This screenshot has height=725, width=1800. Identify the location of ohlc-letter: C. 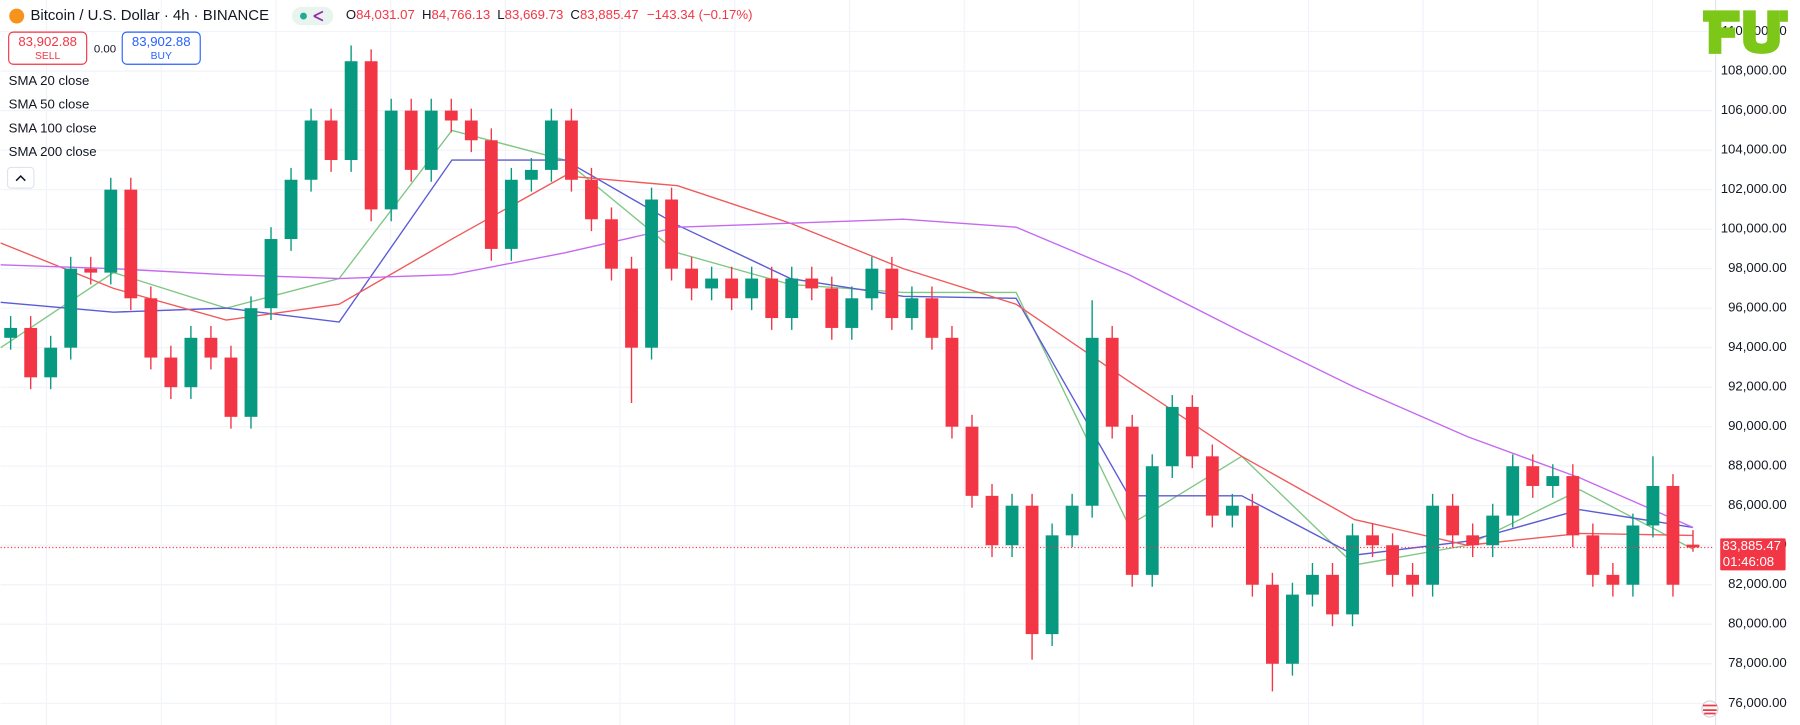
(575, 15).